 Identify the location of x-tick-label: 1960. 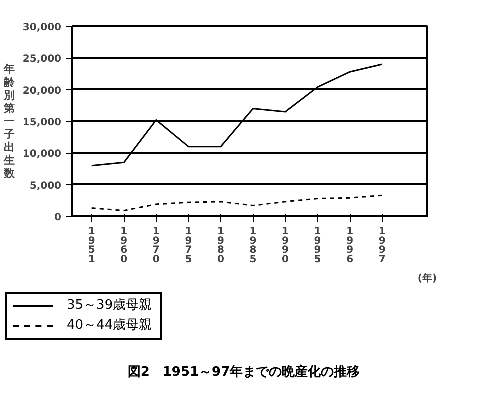
(124, 246).